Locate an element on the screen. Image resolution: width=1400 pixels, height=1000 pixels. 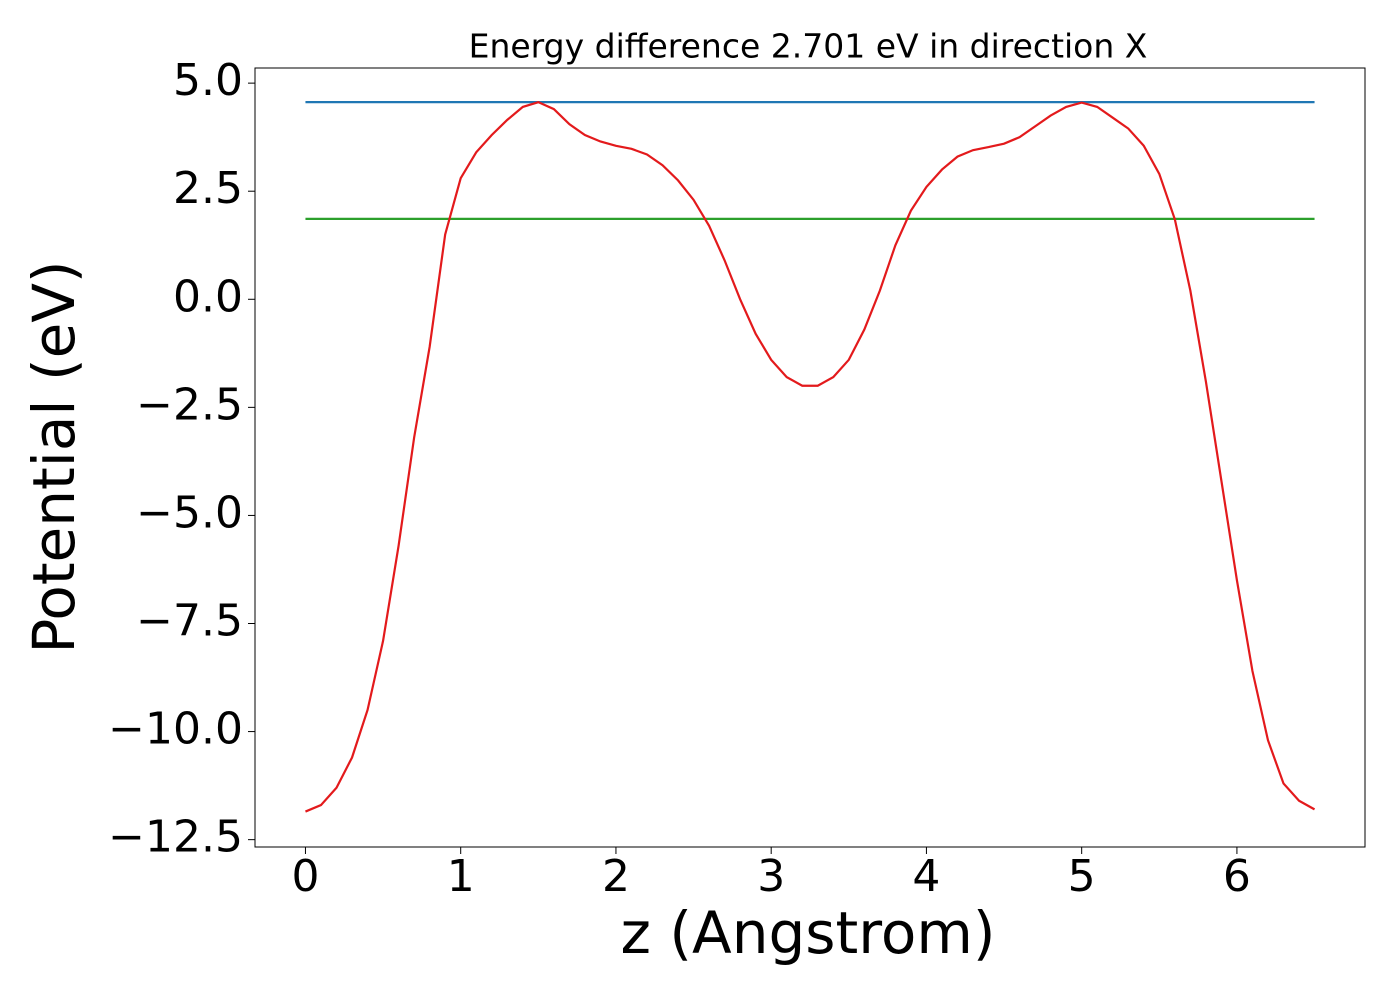
x-tick-label: 1 is located at coordinates (461, 876).